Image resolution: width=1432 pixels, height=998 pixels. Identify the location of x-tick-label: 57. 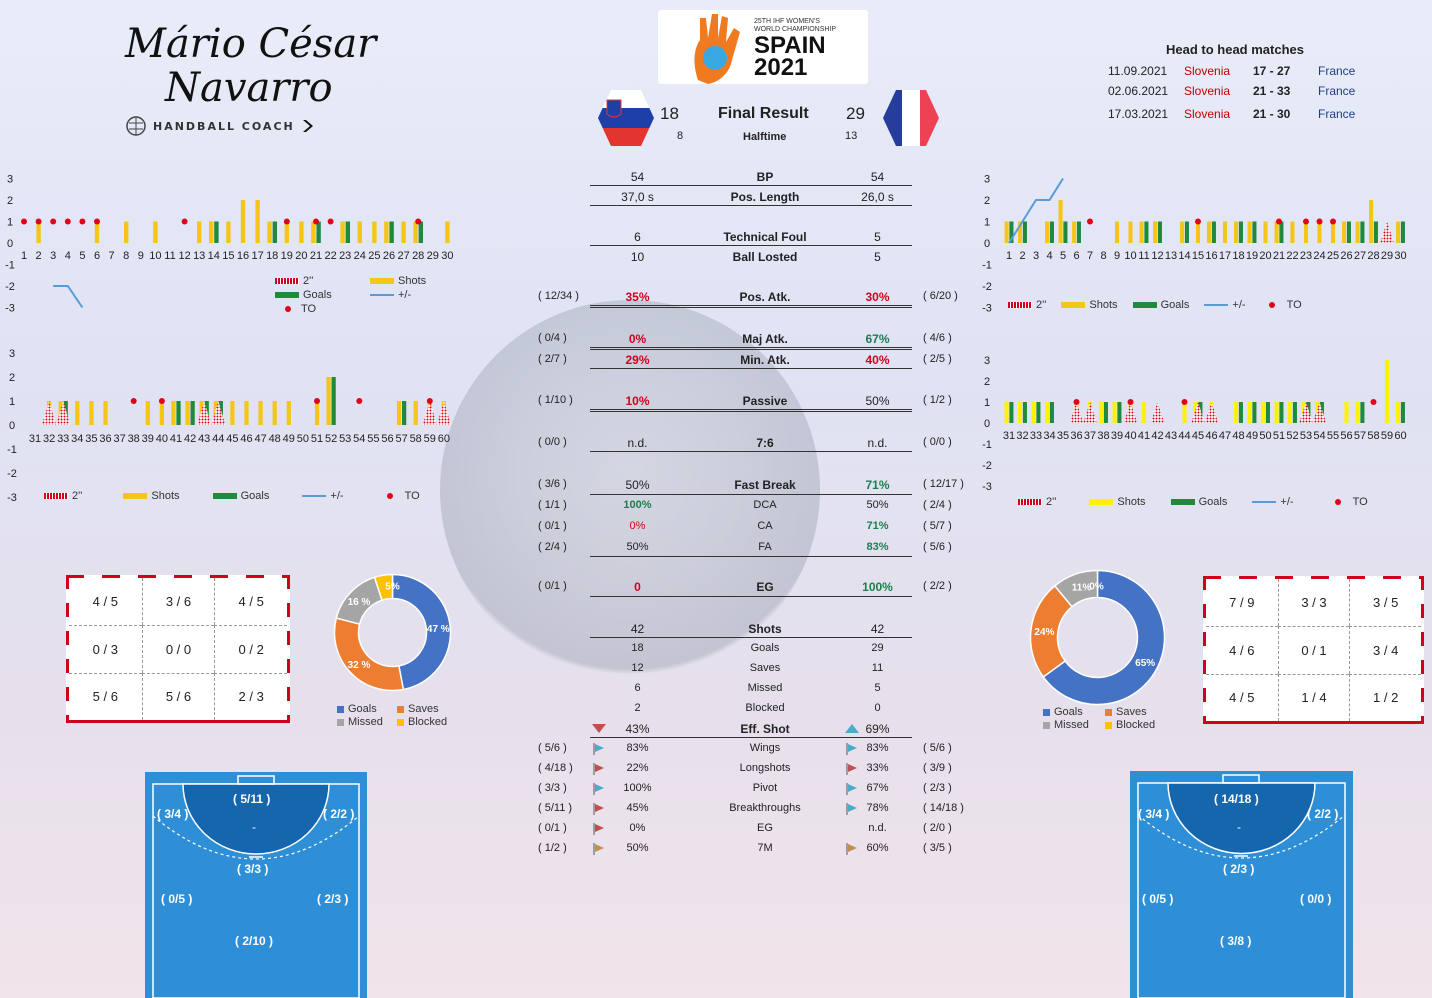
(1360, 436).